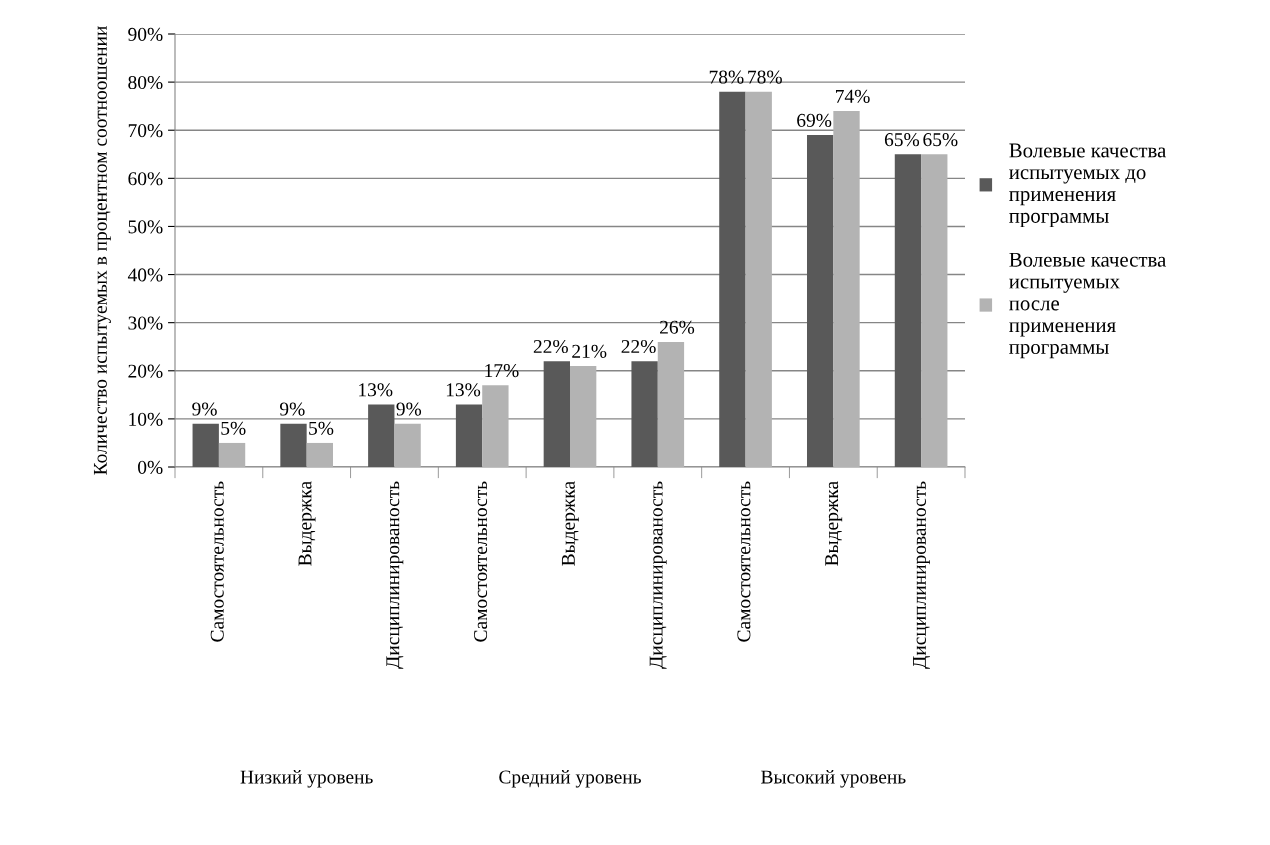 The image size is (1270, 845). Describe the element at coordinates (589, 351) in the screenshot. I see `data-label: 21%` at that location.